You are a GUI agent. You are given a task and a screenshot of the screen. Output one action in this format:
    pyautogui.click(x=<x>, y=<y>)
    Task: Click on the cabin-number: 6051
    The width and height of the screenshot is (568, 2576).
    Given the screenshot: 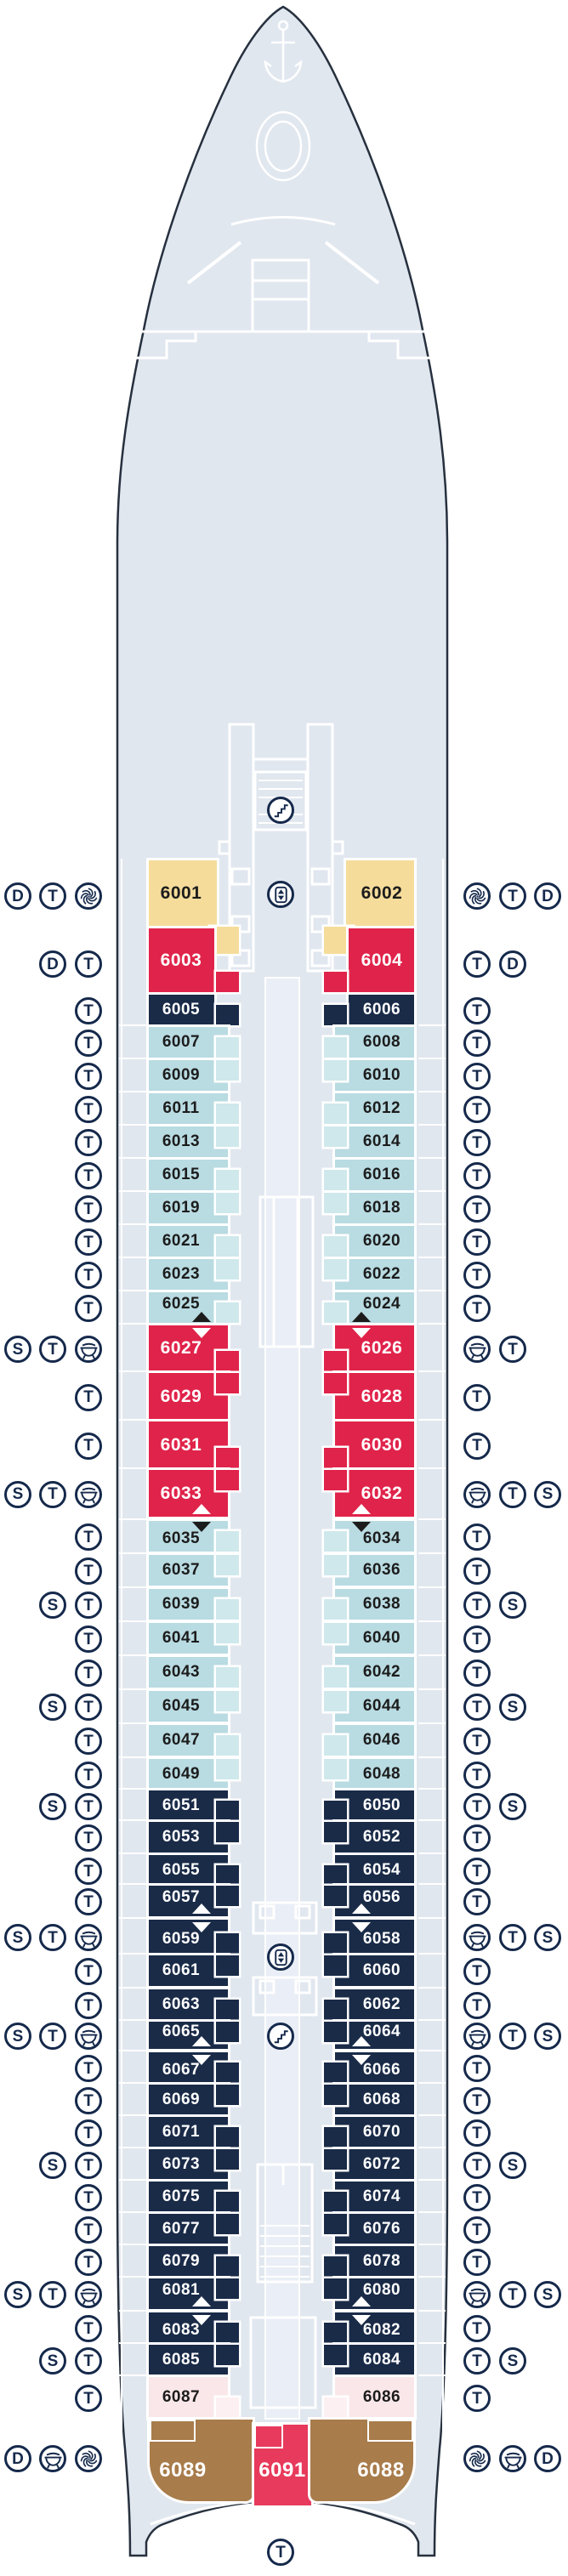 What is the action you would take?
    pyautogui.click(x=181, y=1805)
    